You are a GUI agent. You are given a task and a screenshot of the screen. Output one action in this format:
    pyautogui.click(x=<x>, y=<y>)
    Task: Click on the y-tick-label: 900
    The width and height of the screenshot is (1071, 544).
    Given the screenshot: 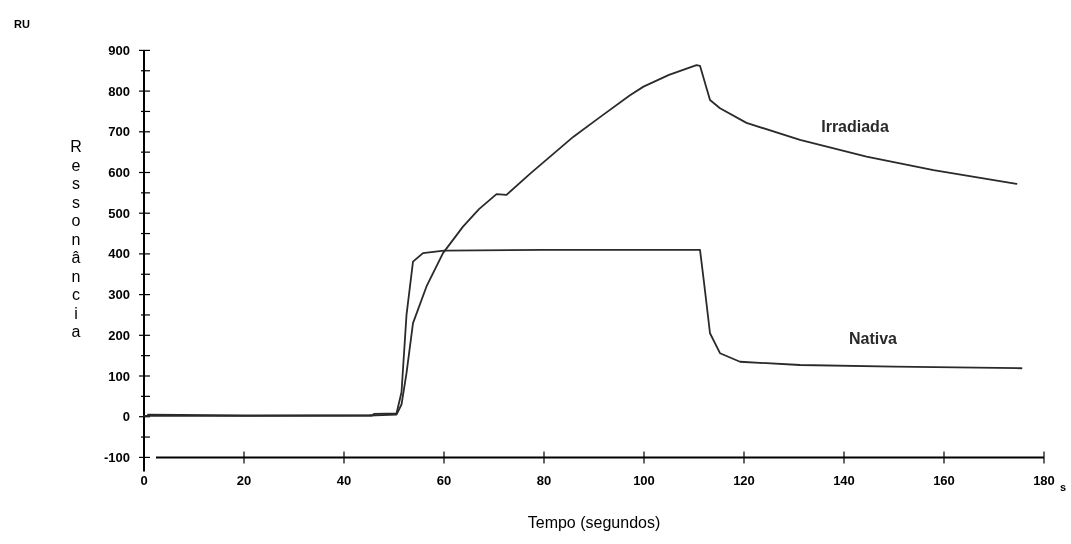 What is the action you would take?
    pyautogui.click(x=119, y=50)
    